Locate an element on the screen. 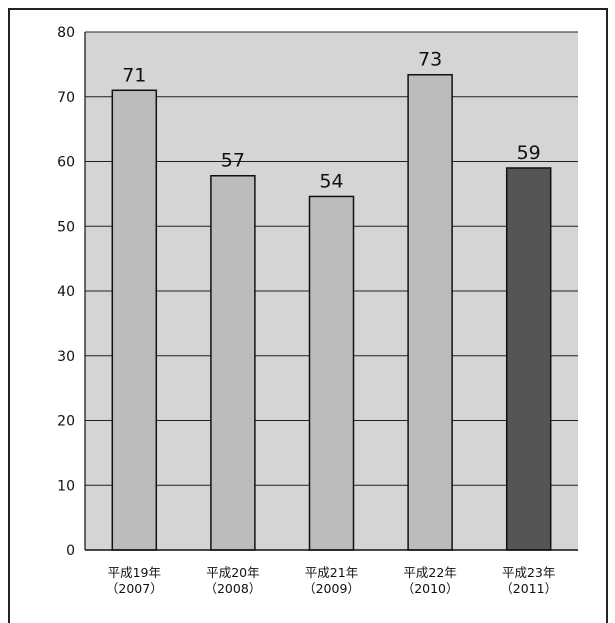 The width and height of the screenshot is (615, 623). value-label: 73 is located at coordinates (430, 60).